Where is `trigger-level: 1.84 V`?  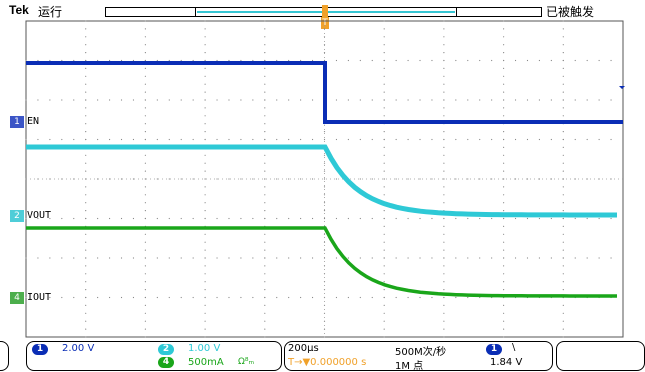
trigger-level: 1.84 V is located at coordinates (506, 362).